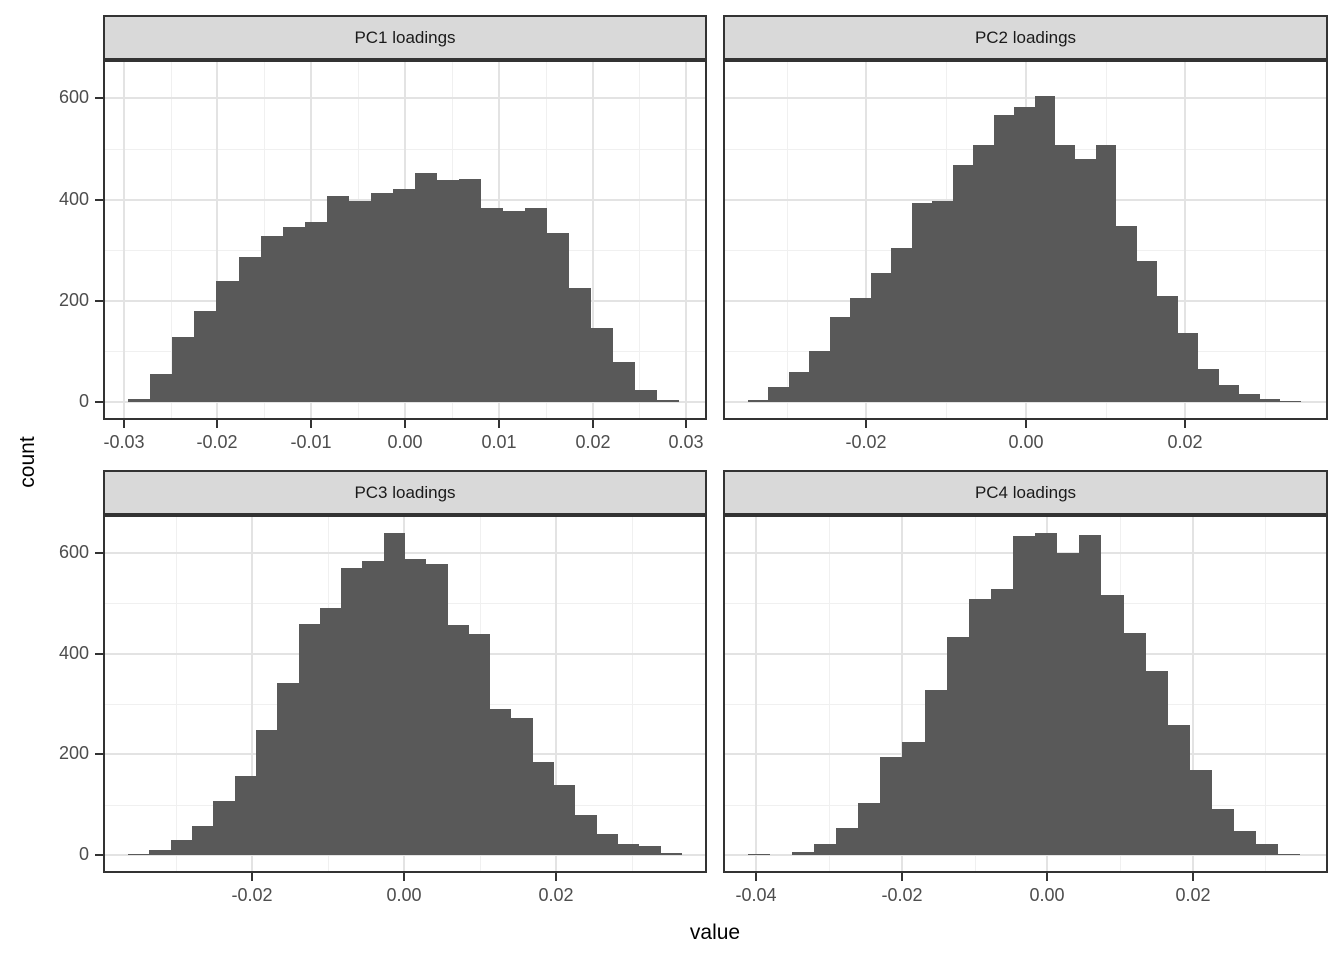 This screenshot has height=960, width=1344. What do you see at coordinates (686, 442) in the screenshot?
I see `x-tick-label: 0.03` at bounding box center [686, 442].